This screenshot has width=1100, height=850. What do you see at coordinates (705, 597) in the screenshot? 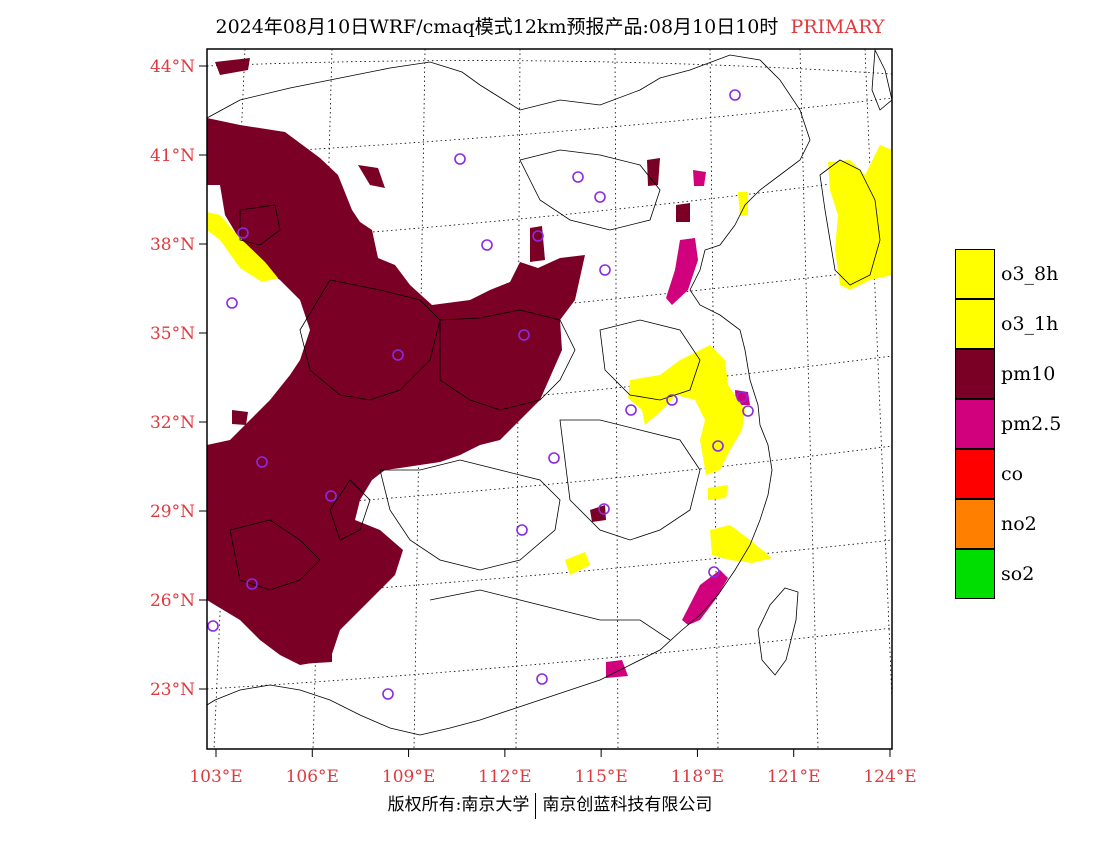
I see `pm25-fujian-coast` at bounding box center [705, 597].